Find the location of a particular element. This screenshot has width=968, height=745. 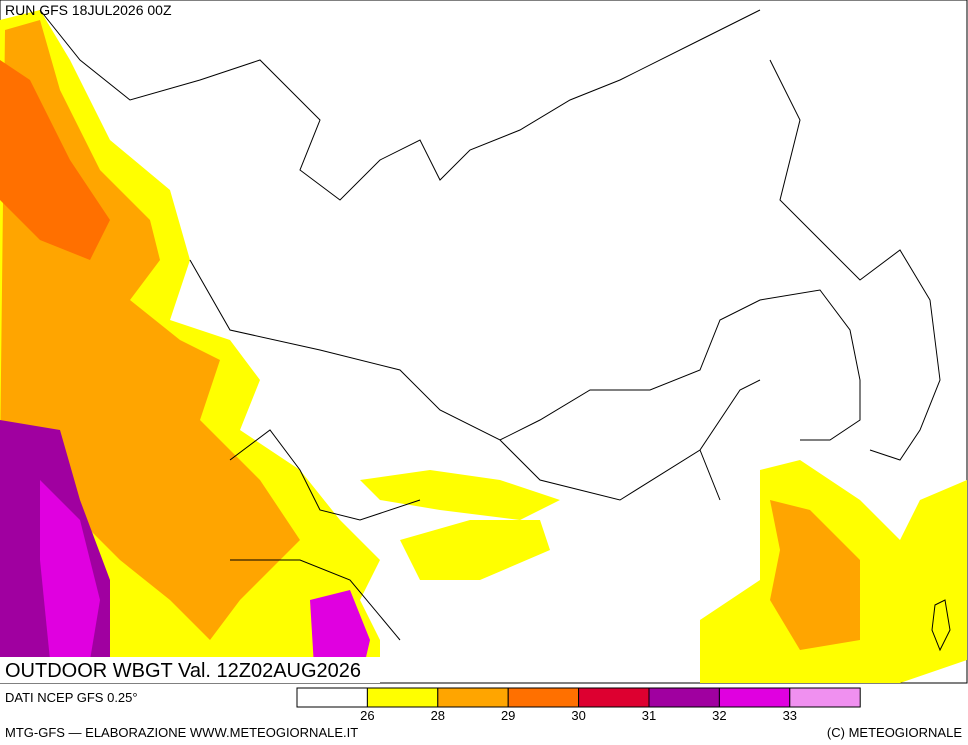

border-central is located at coordinates (325, 535).